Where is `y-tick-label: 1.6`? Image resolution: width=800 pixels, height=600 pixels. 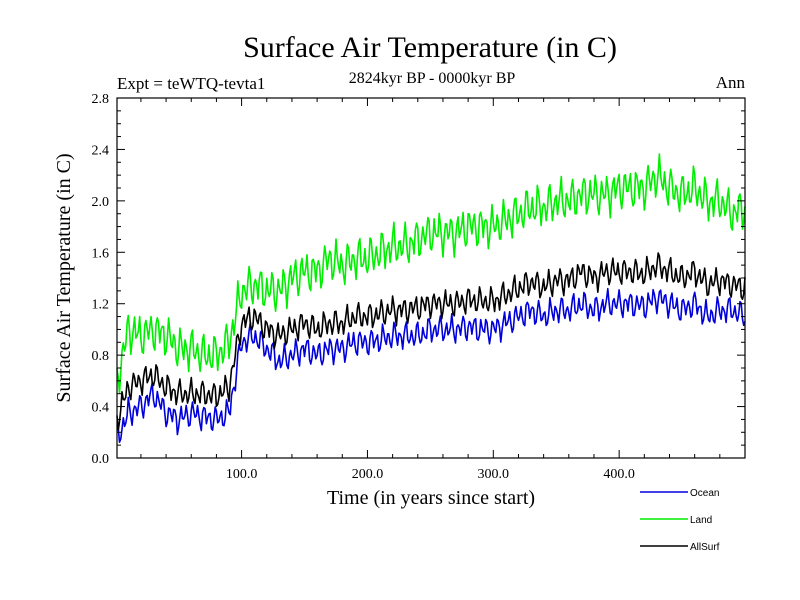 y-tick-label: 1.6 is located at coordinates (101, 253).